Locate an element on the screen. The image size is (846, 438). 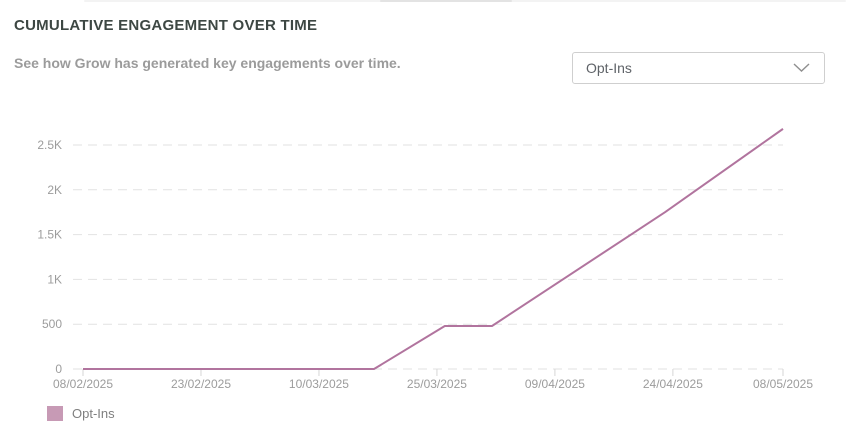
x-axis-label: 09/04/2025 is located at coordinates (555, 384).